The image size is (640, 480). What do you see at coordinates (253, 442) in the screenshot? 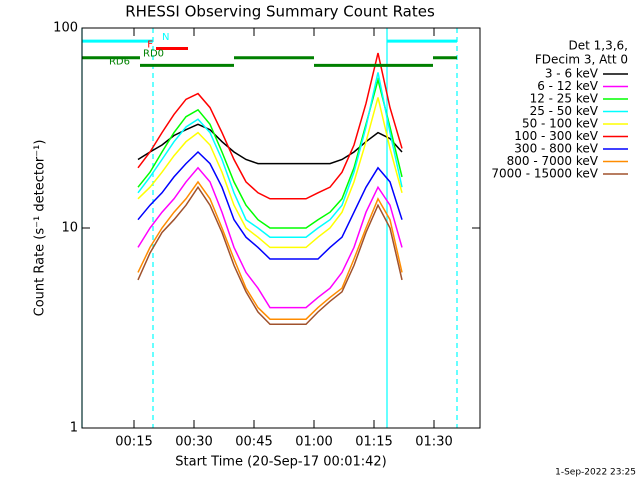
I see `x-tick-label: 00:45` at bounding box center [253, 442].